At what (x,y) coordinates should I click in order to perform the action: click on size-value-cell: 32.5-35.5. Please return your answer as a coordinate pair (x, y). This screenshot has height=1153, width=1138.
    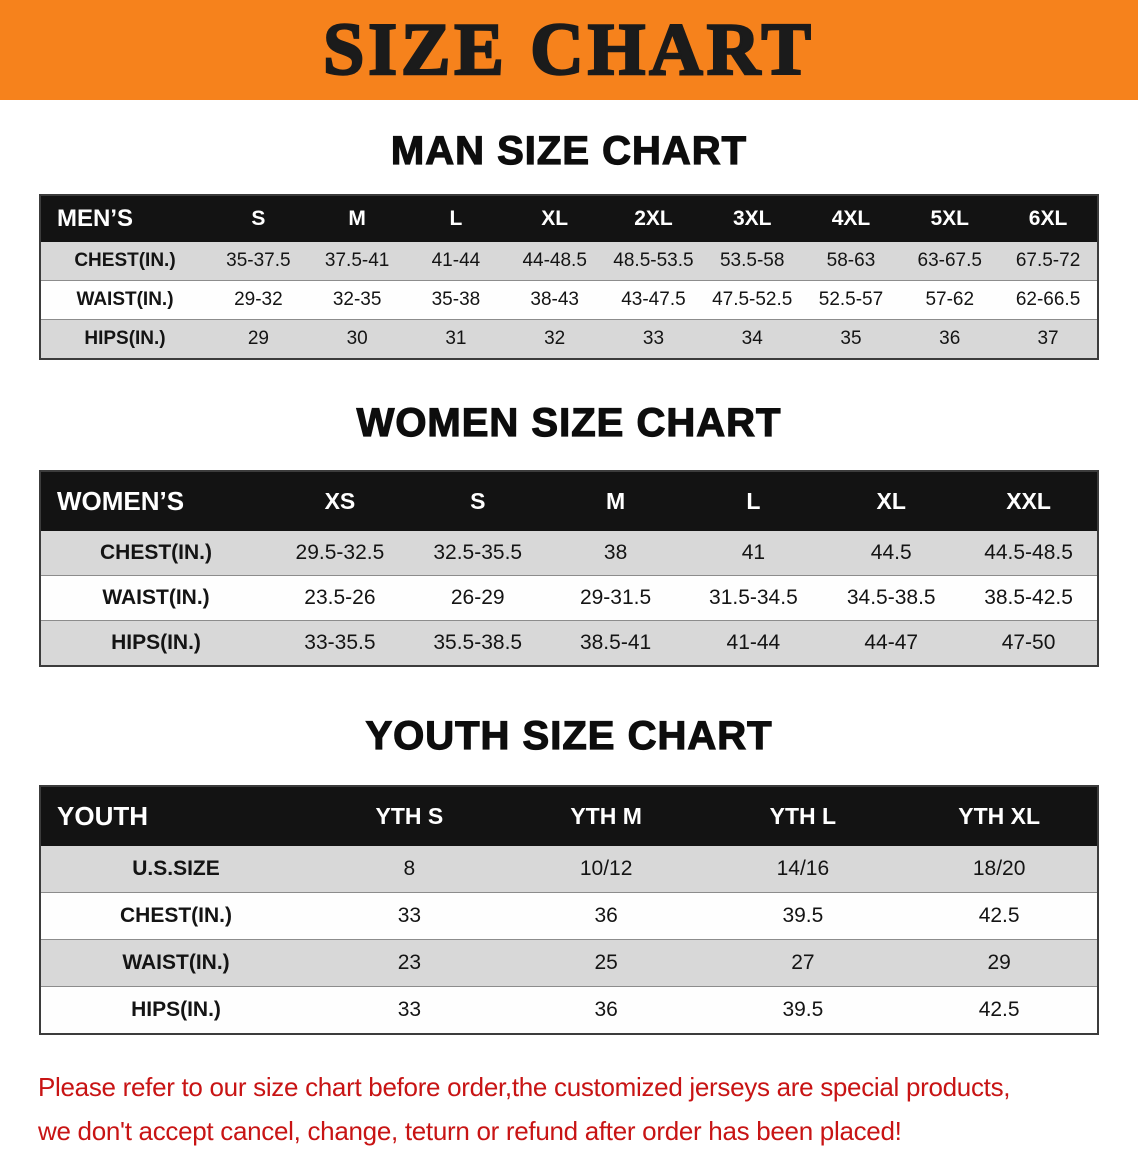
    Looking at the image, I should click on (478, 552).